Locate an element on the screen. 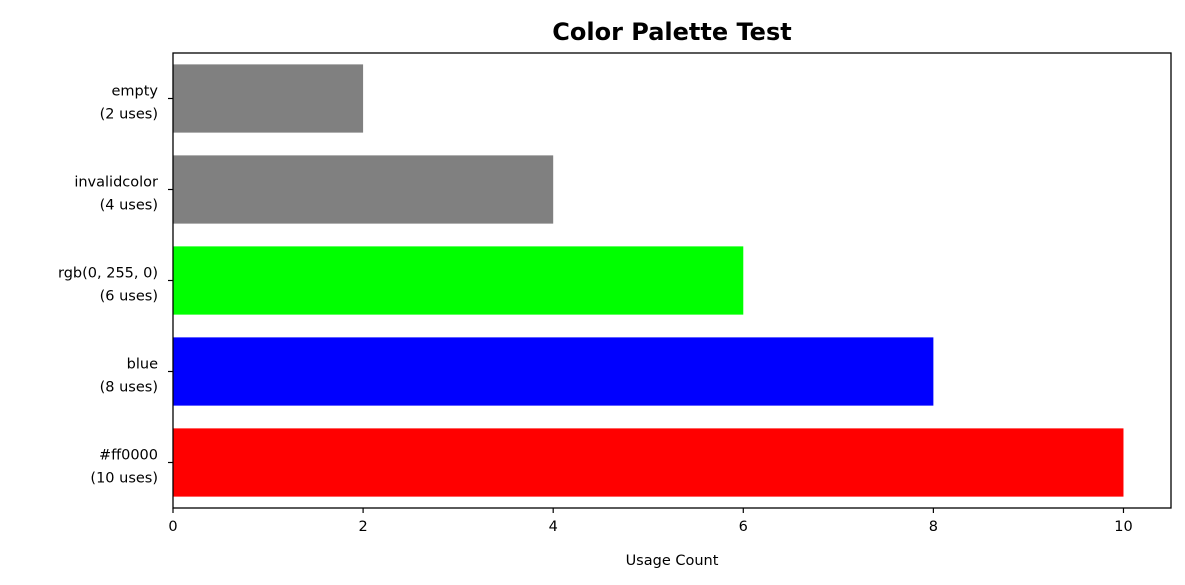 Image resolution: width=1185 pixels, height=585 pixels. x-tick-label: 4 is located at coordinates (553, 527).